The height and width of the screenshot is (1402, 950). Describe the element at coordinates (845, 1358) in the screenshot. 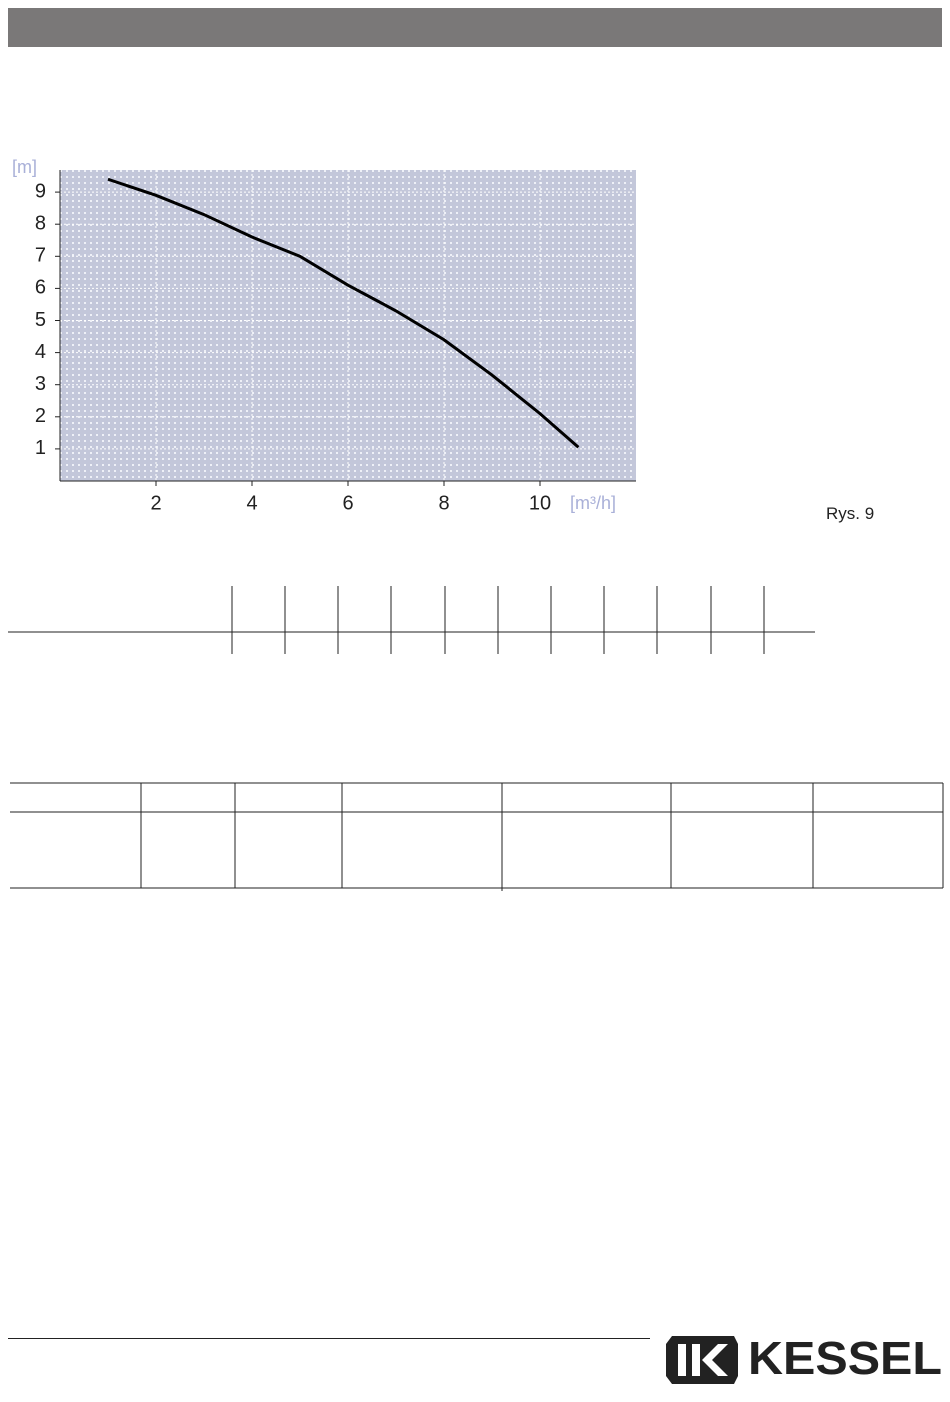

I see `logo-text: KESSEL` at that location.